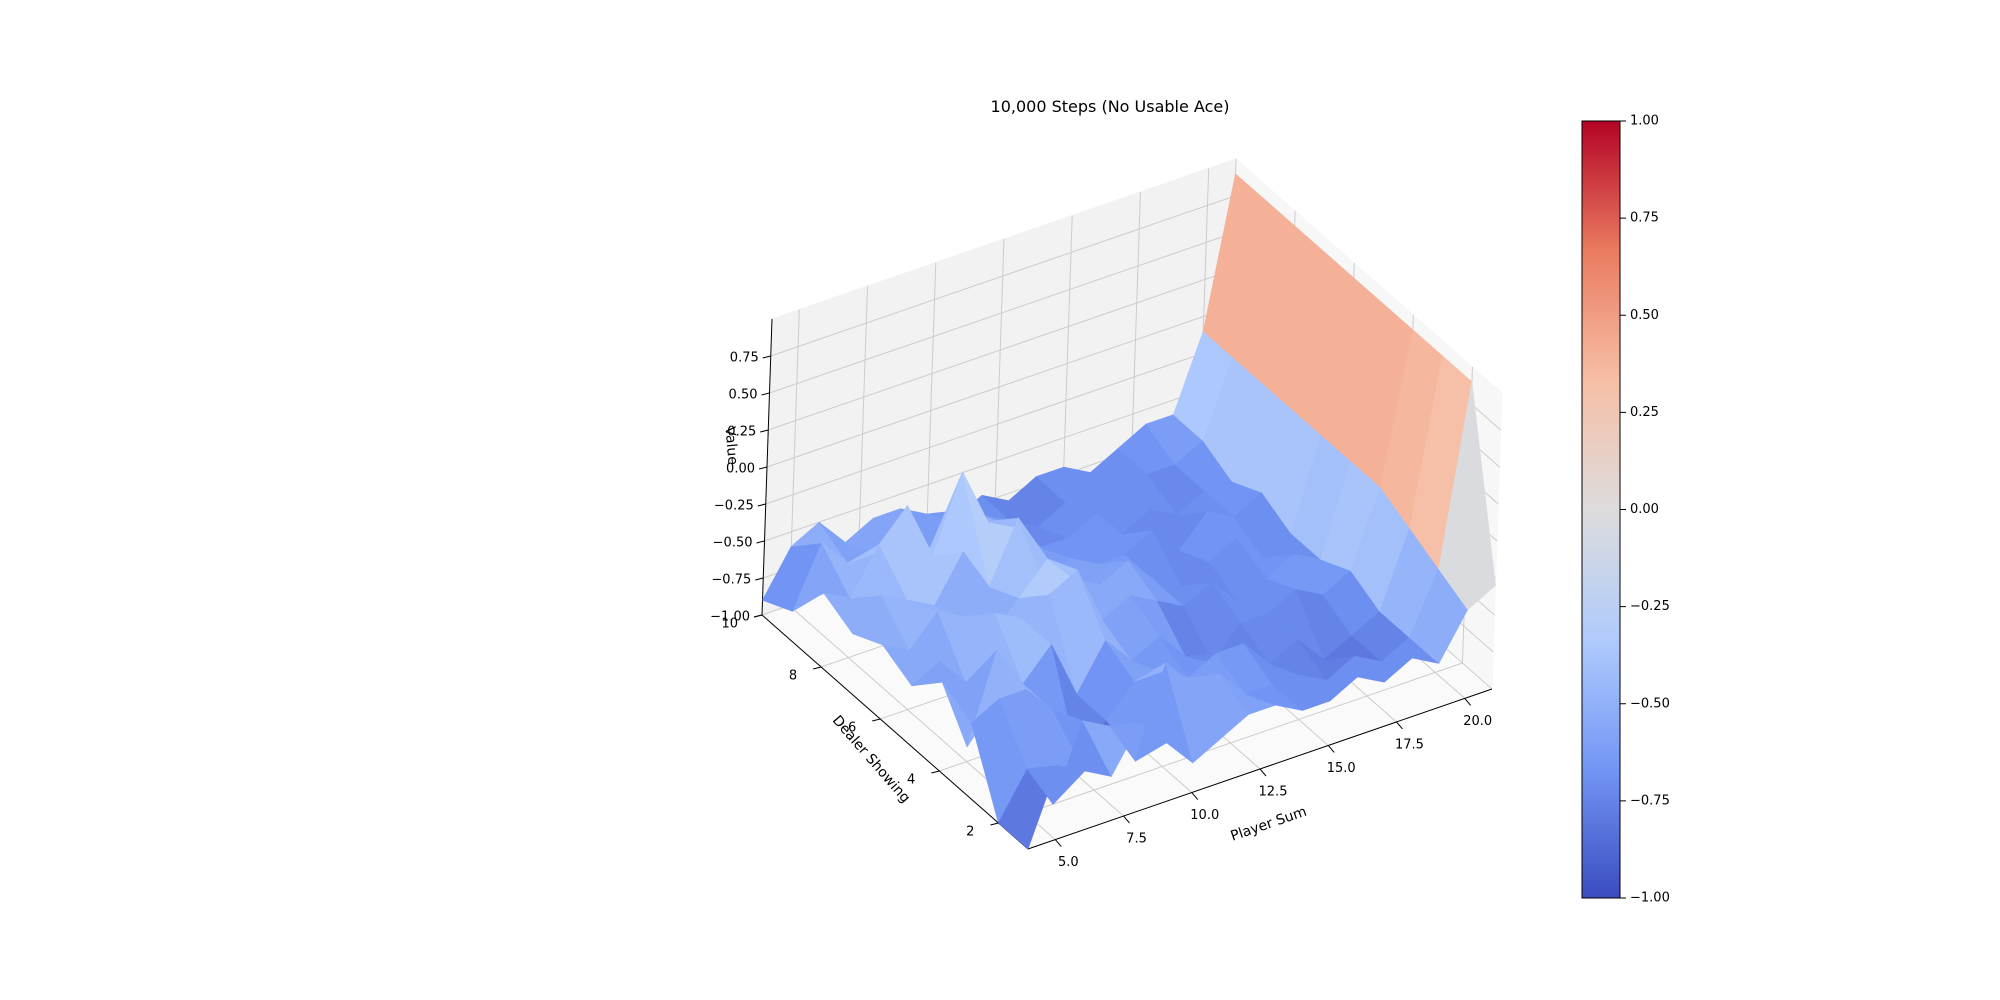 This screenshot has width=2000, height=1000. I want to click on colorbar-tick-label: 1.00, so click(1644, 121).